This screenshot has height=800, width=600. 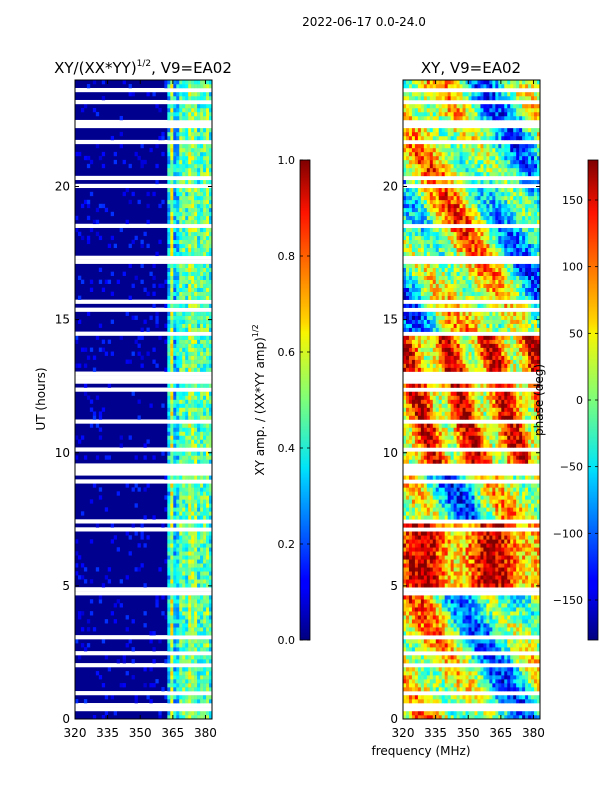 I want to click on amplitude-flagged-row, so click(x=143, y=377).